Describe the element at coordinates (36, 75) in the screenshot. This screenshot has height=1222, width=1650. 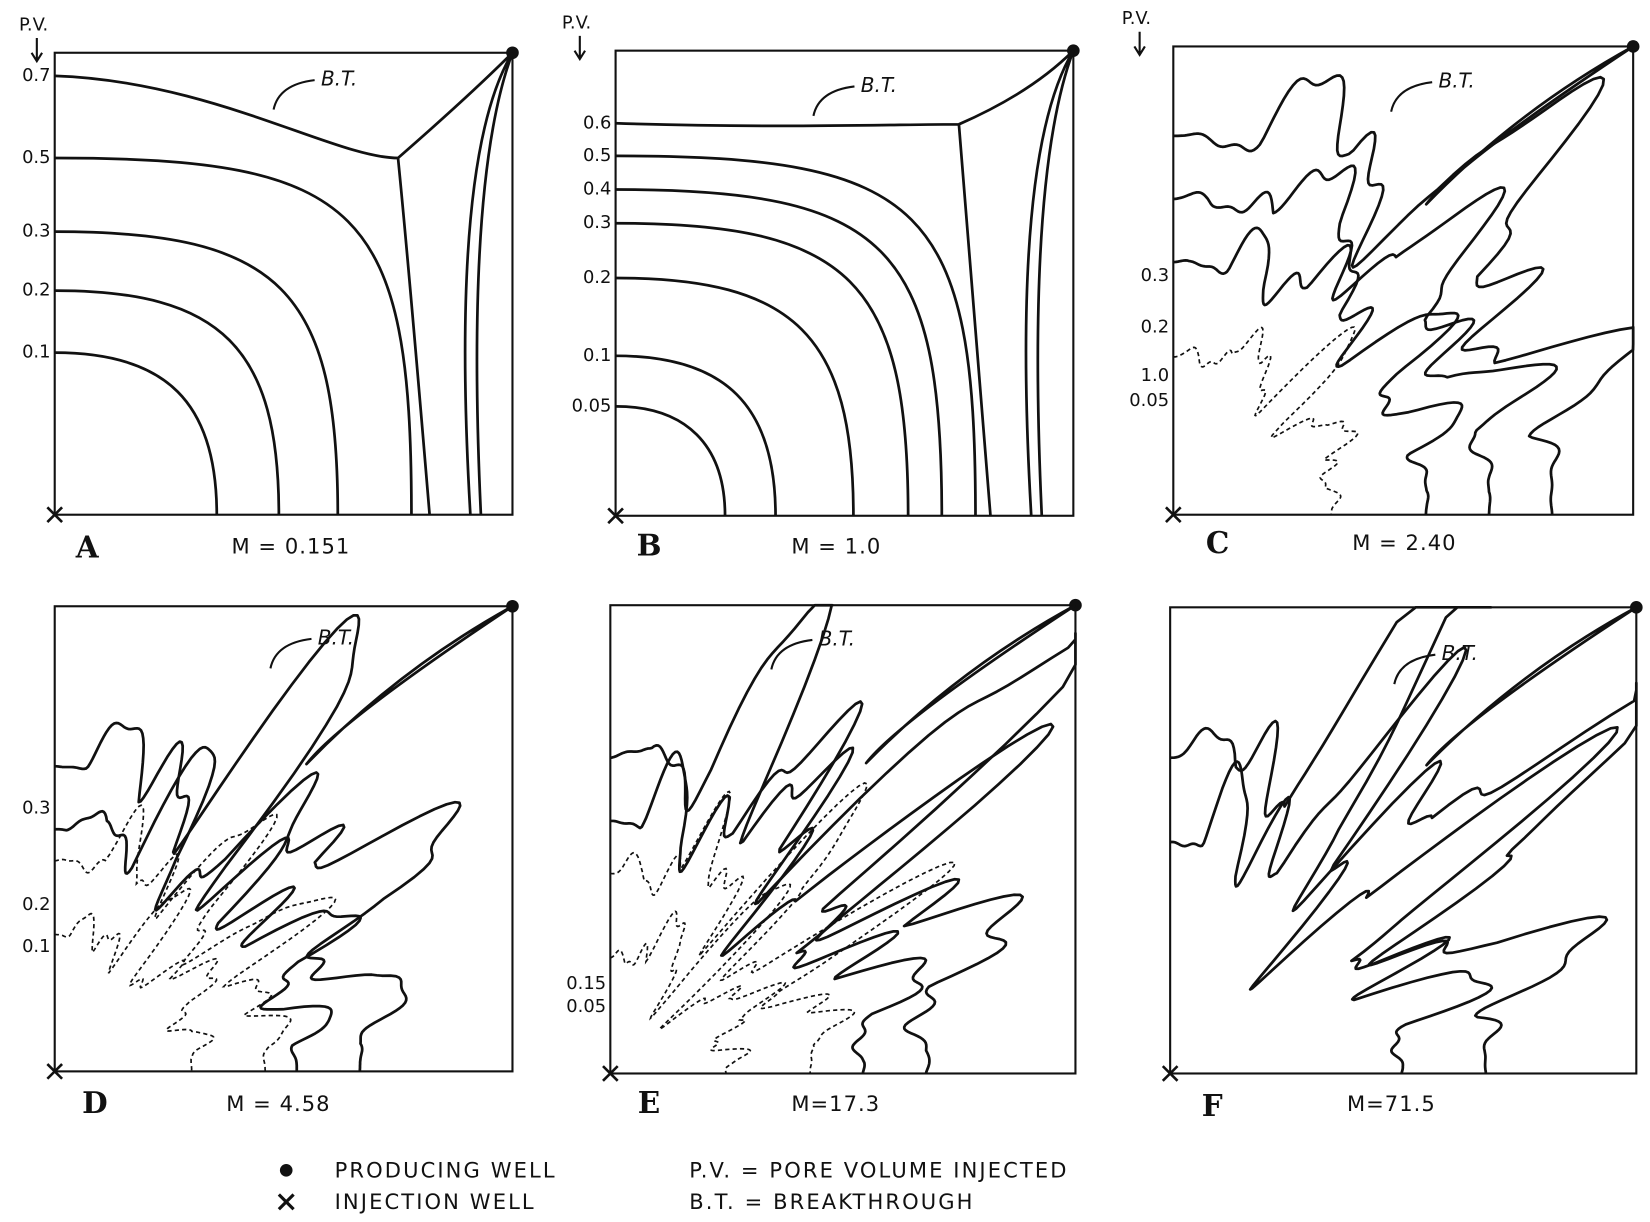
I see `contour-label: 0.7` at that location.